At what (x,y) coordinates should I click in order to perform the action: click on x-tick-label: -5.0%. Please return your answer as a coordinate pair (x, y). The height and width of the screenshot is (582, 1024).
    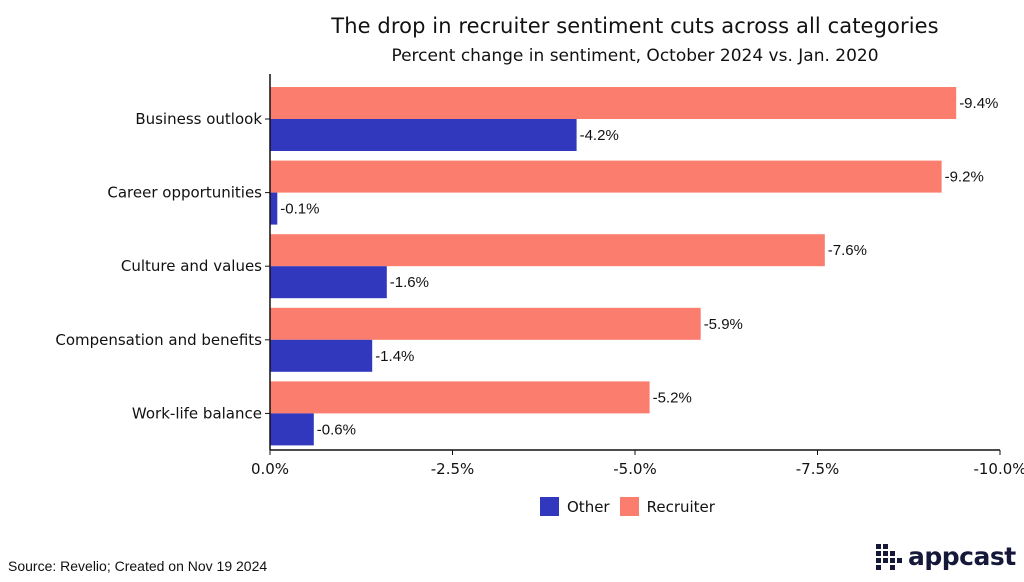
    Looking at the image, I should click on (635, 469).